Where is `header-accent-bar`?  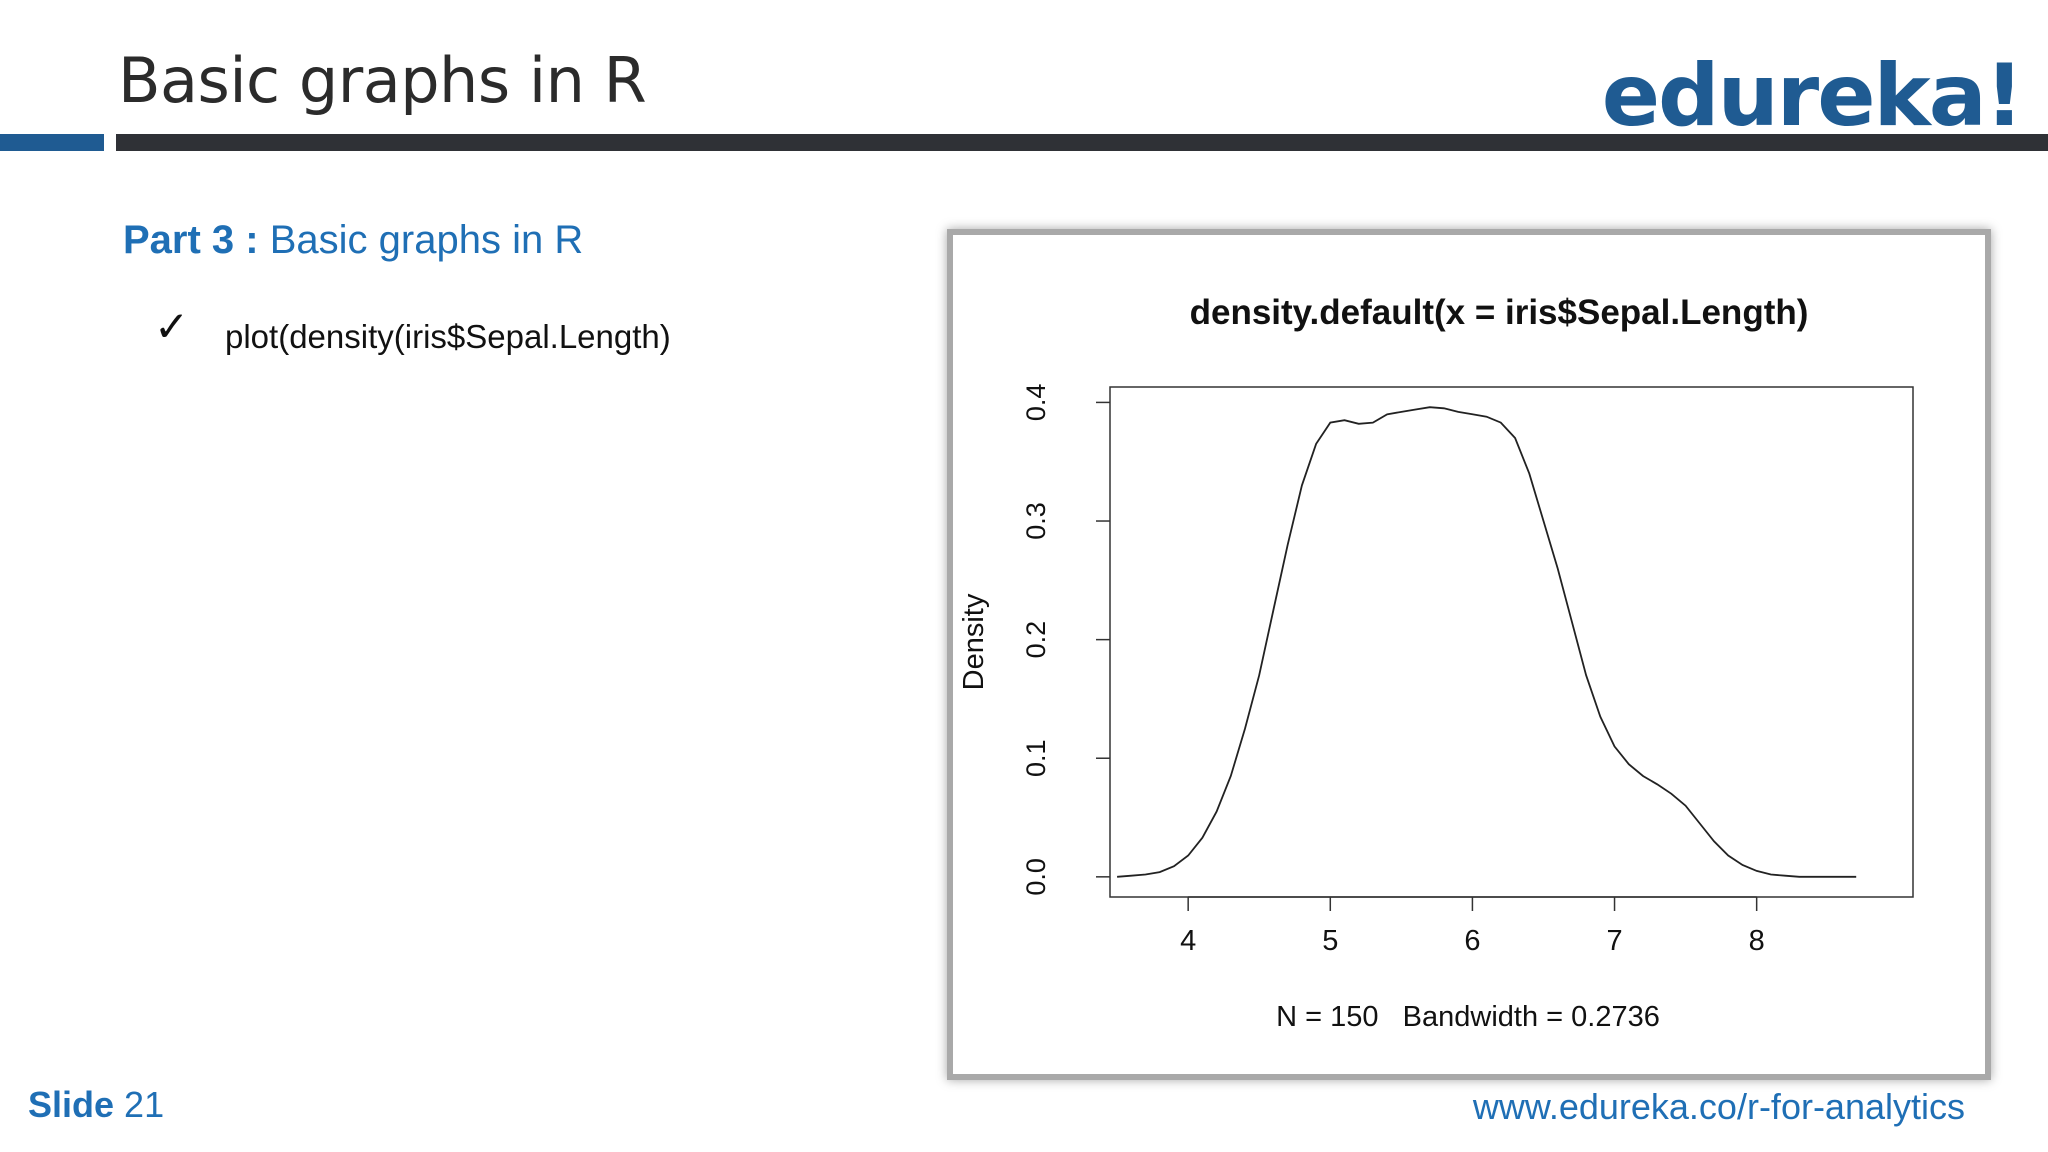
header-accent-bar is located at coordinates (52, 142).